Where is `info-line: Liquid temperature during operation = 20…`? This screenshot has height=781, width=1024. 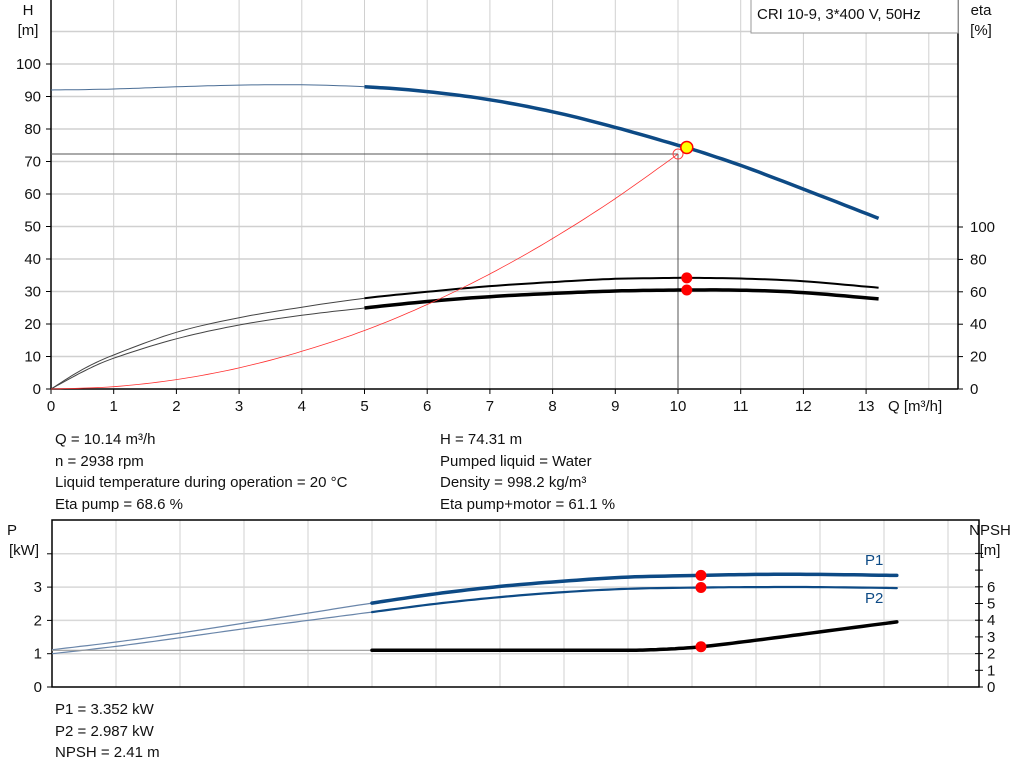 info-line: Liquid temperature during operation = 20… is located at coordinates (201, 482).